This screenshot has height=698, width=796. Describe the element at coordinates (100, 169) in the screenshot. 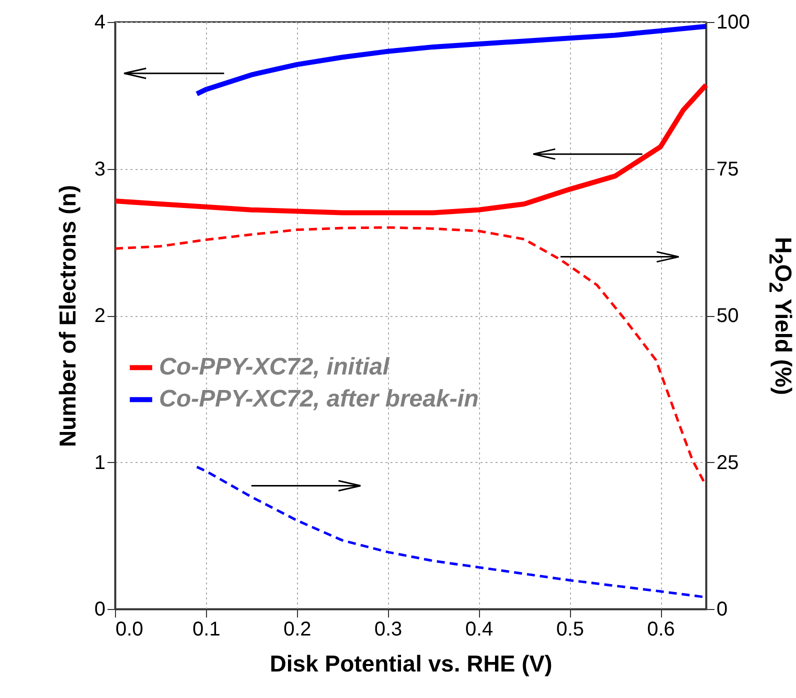

I see `y-tick-label: 3` at that location.